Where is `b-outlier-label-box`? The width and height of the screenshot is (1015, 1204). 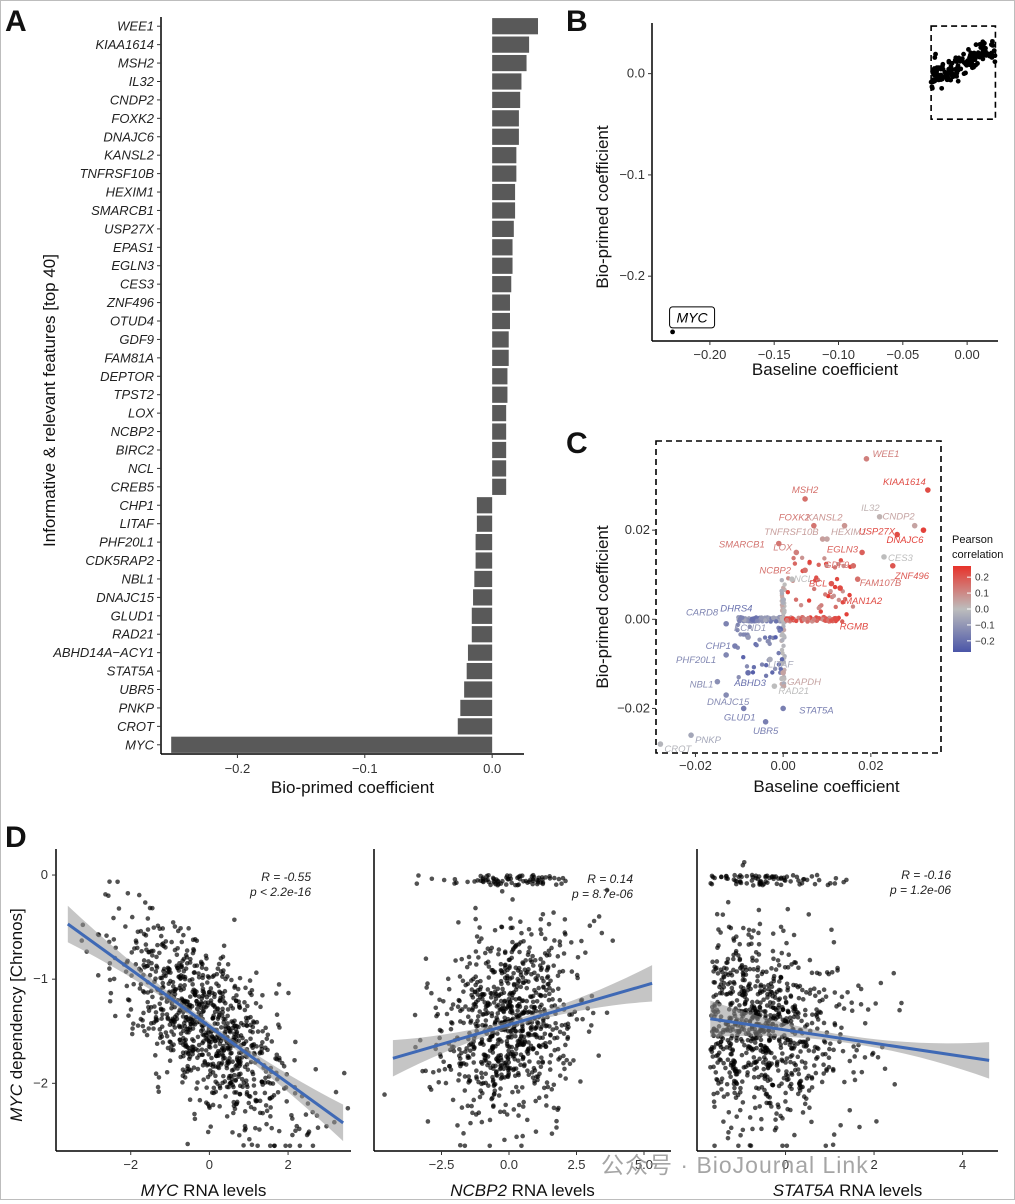
b-outlier-label-box is located at coordinates (692, 317).